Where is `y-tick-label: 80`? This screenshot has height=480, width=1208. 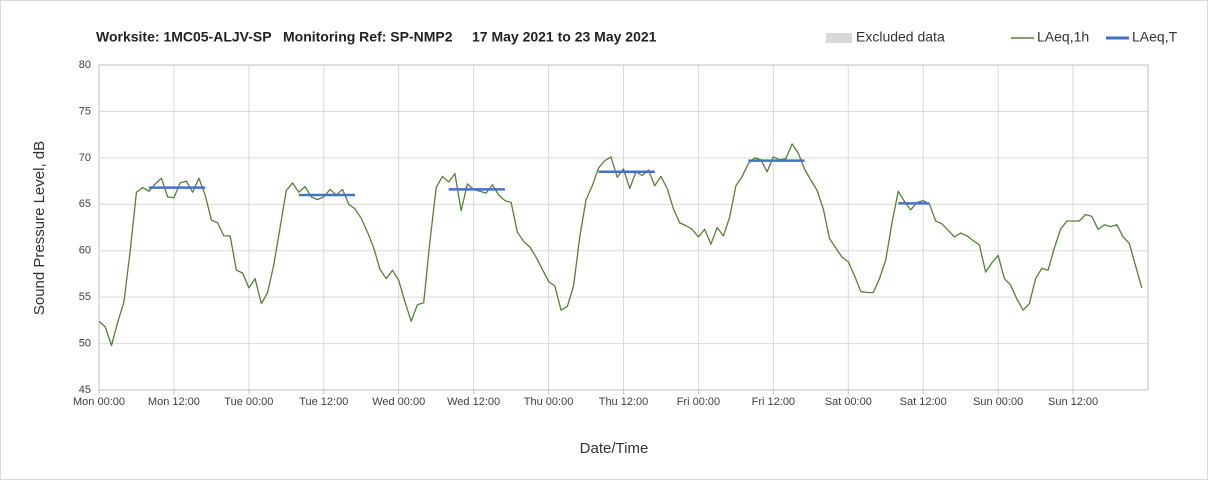
y-tick-label: 80 is located at coordinates (85, 65).